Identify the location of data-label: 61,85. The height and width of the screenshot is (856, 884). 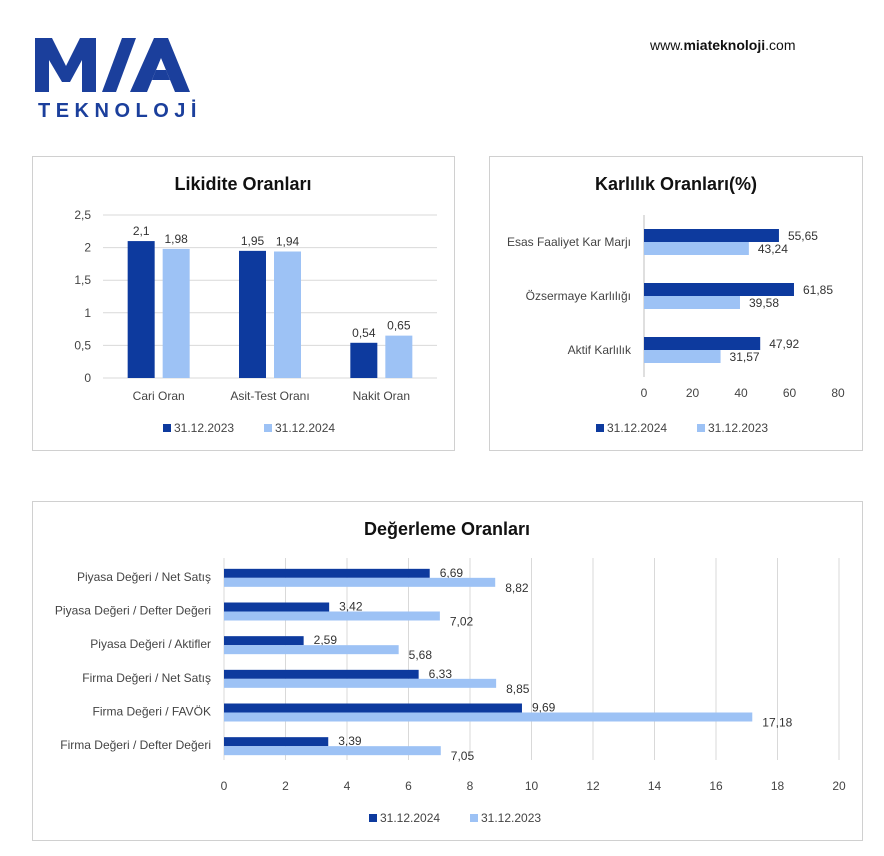
(818, 290).